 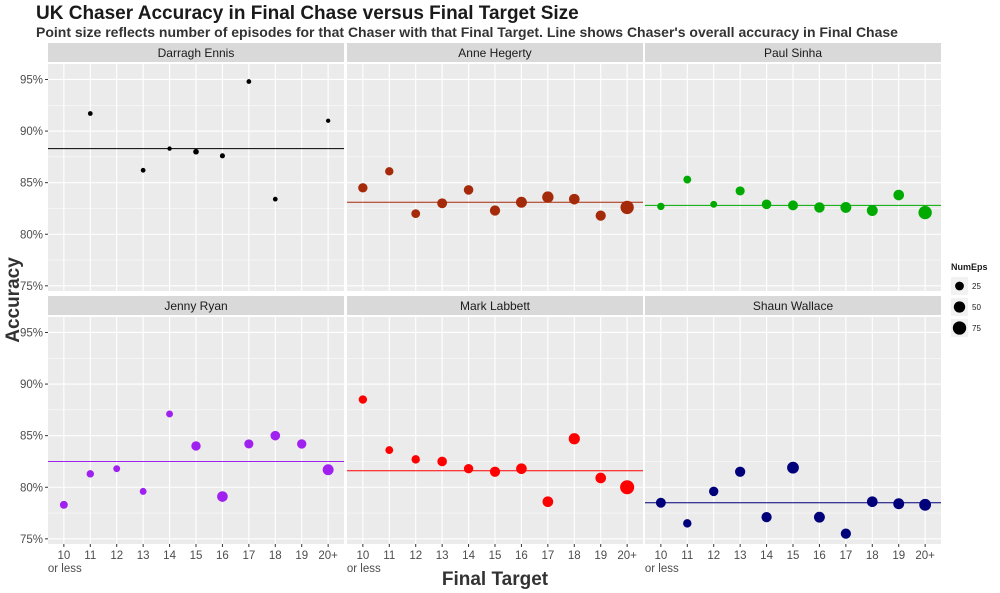 What do you see at coordinates (275, 556) in the screenshot?
I see `x-tick-label: 18` at bounding box center [275, 556].